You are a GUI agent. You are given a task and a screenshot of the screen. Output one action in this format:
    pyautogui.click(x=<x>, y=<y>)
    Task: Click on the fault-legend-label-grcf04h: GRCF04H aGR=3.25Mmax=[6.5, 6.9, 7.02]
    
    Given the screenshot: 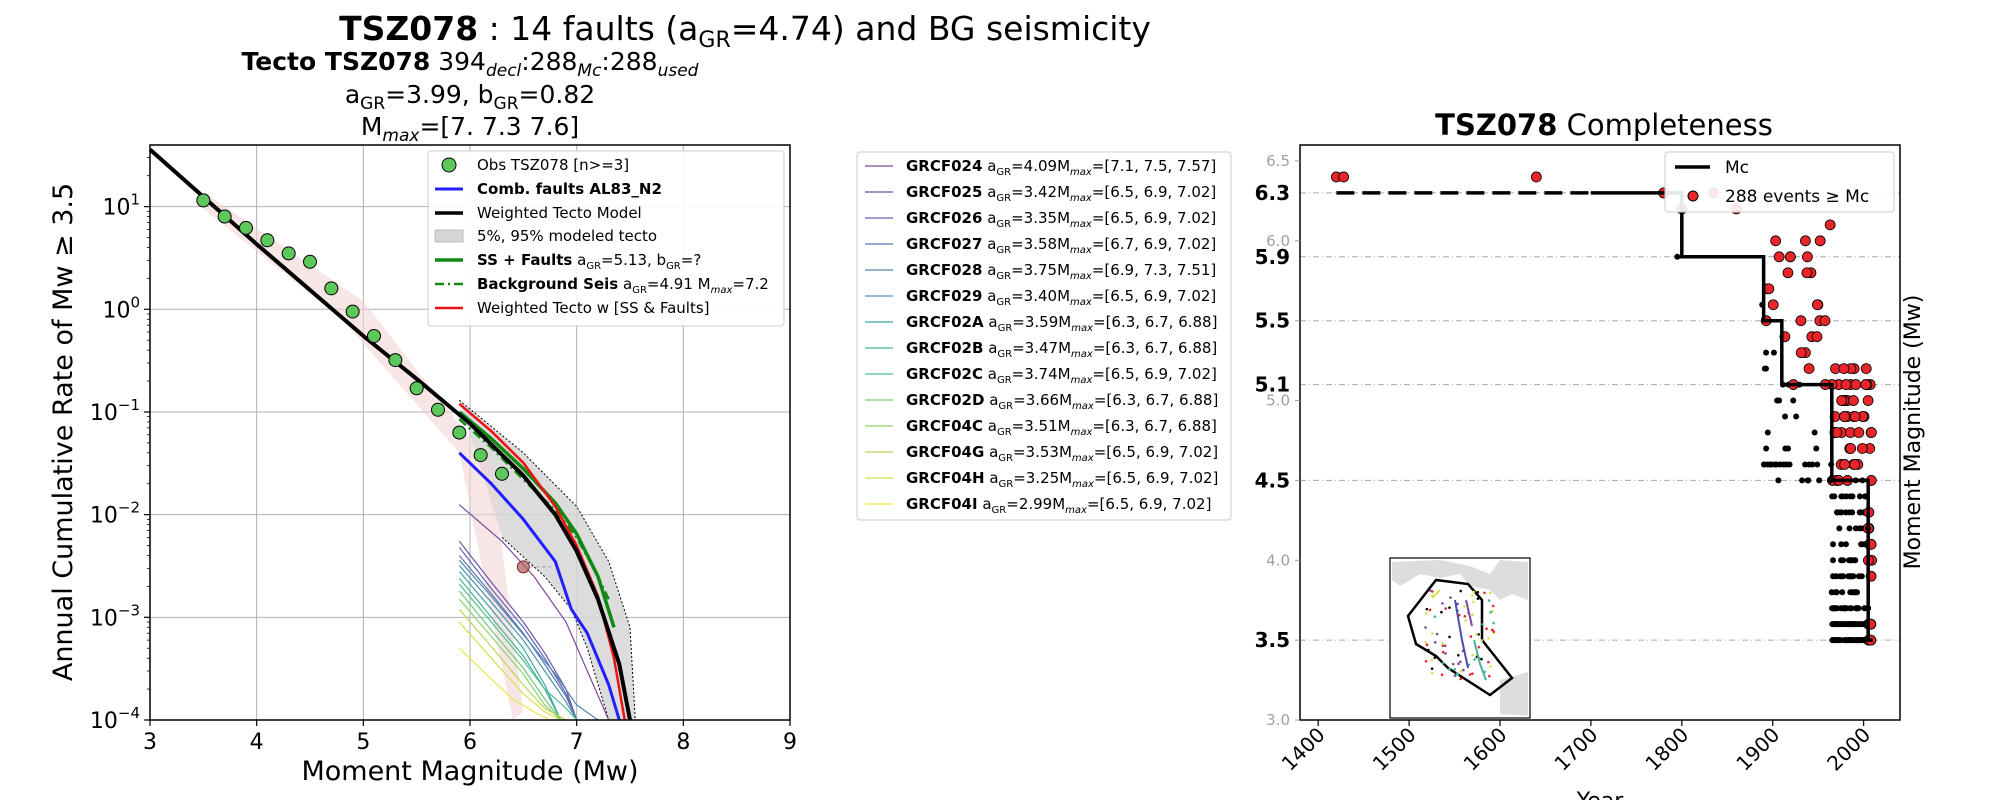 What is the action you would take?
    pyautogui.click(x=1062, y=479)
    